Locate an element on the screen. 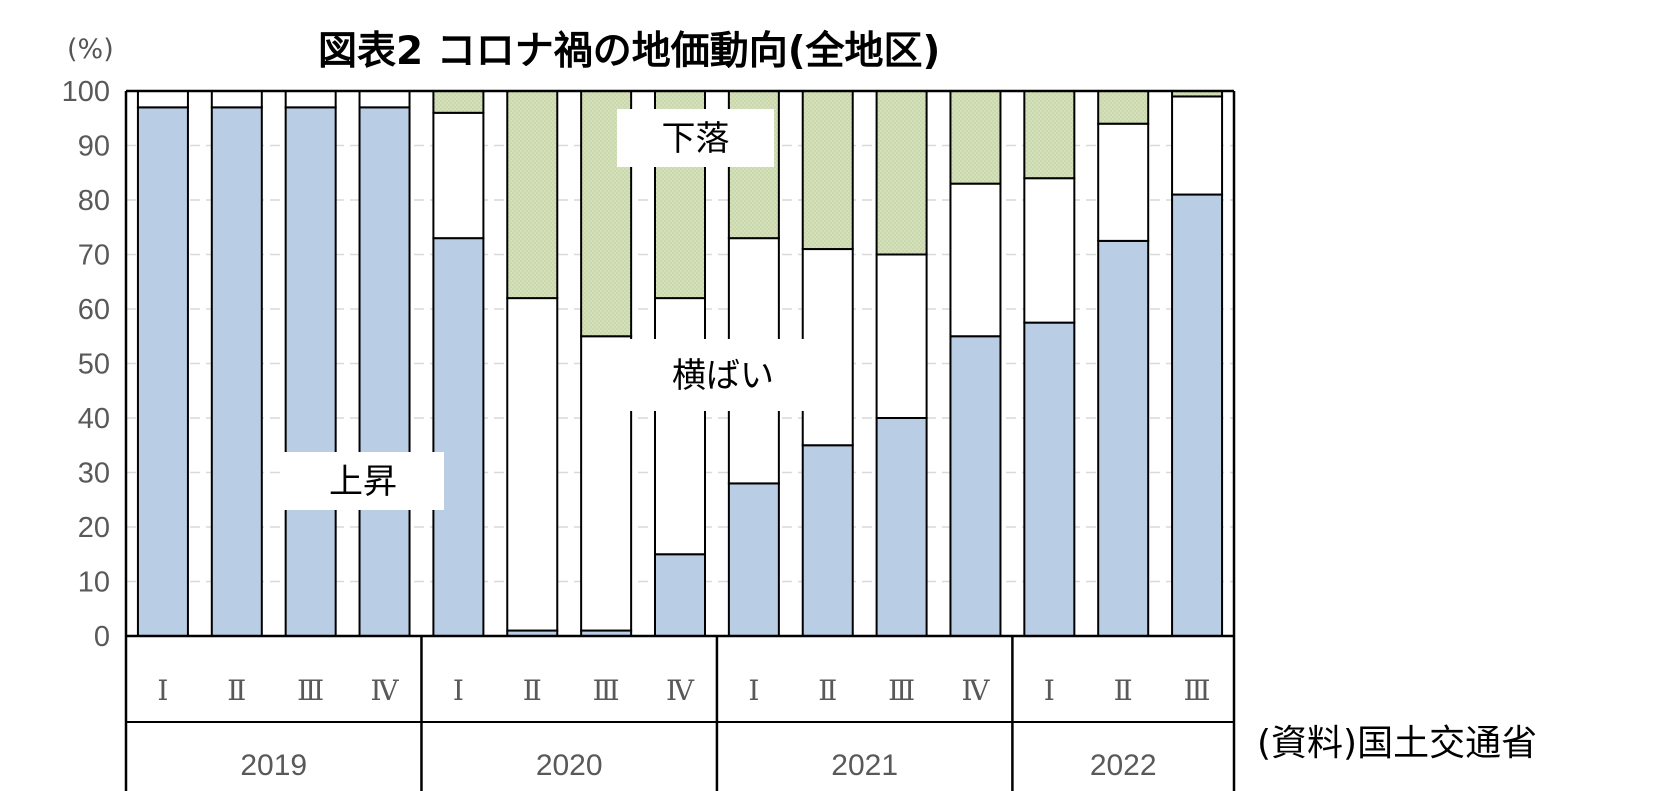  year-label: 2021 is located at coordinates (864, 765).